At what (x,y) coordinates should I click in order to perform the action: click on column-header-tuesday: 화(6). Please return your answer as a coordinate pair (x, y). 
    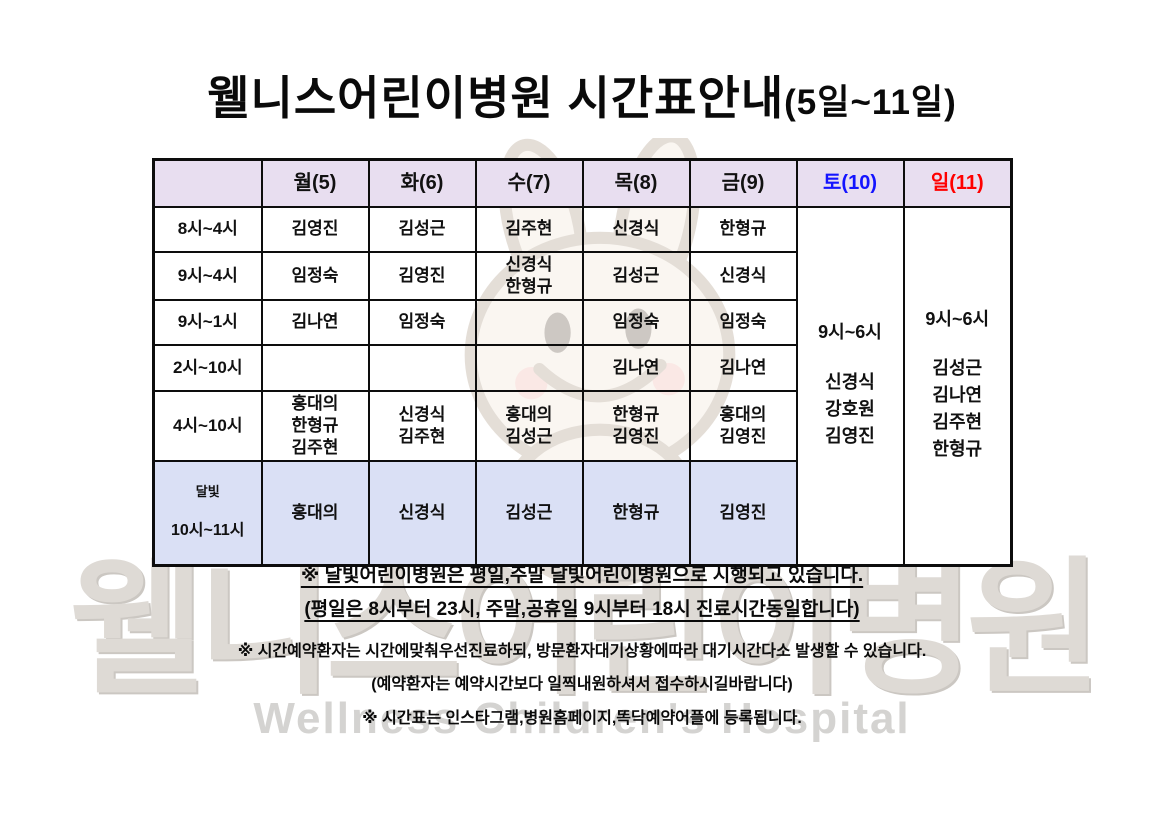
    Looking at the image, I should click on (422, 183).